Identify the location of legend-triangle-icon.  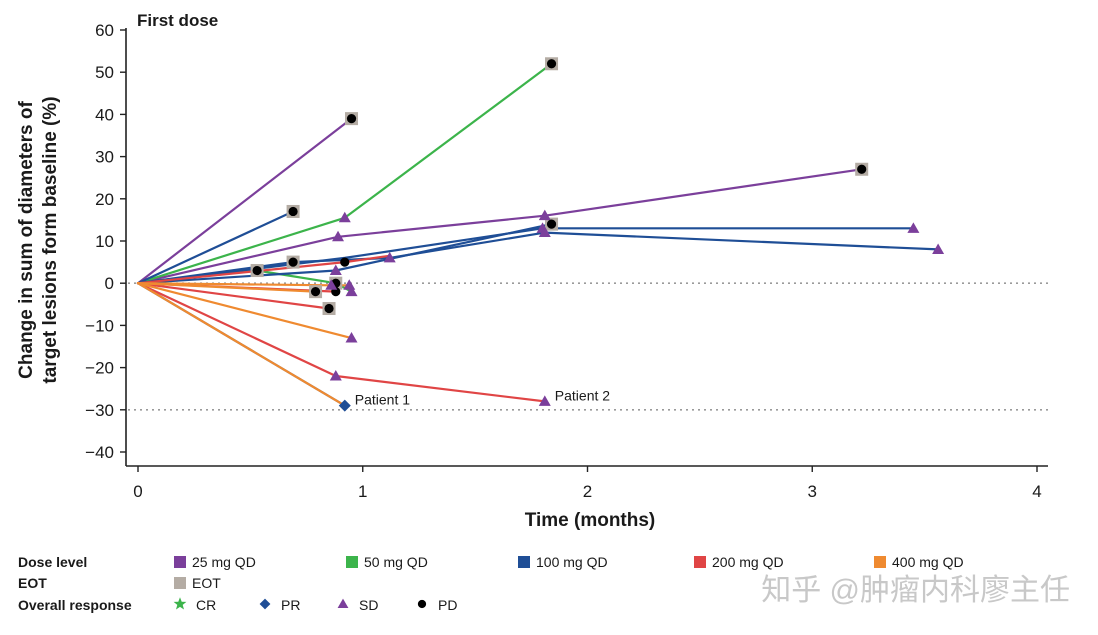
(343, 603).